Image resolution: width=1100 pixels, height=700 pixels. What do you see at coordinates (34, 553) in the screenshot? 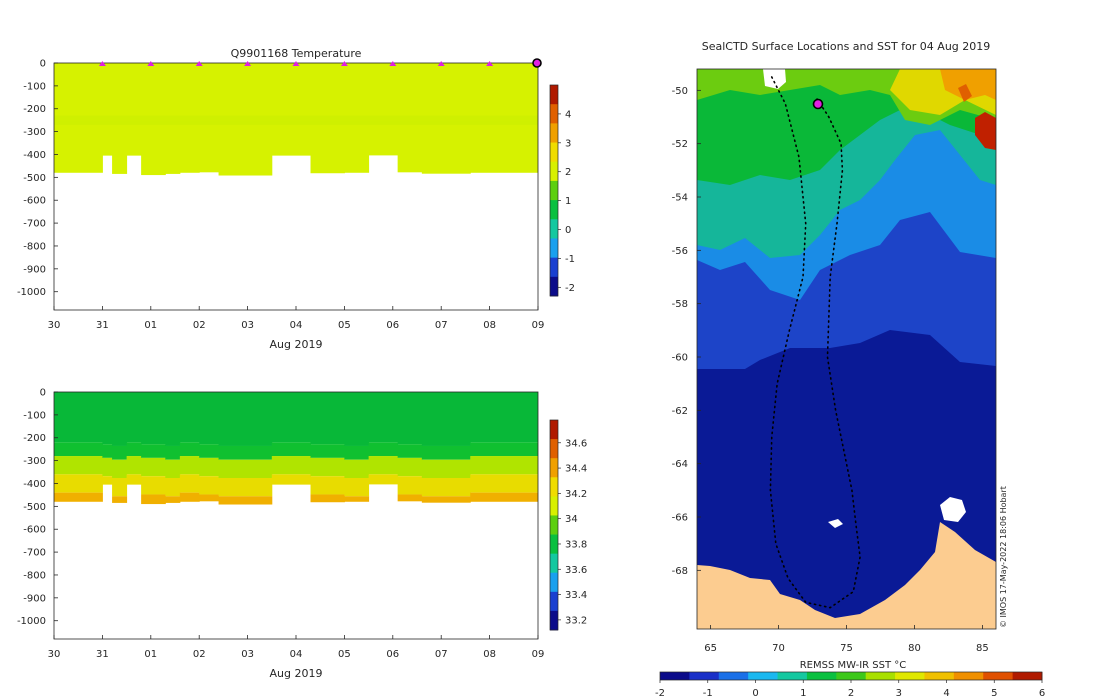
I see `y-tick-label: -700` at bounding box center [34, 553].